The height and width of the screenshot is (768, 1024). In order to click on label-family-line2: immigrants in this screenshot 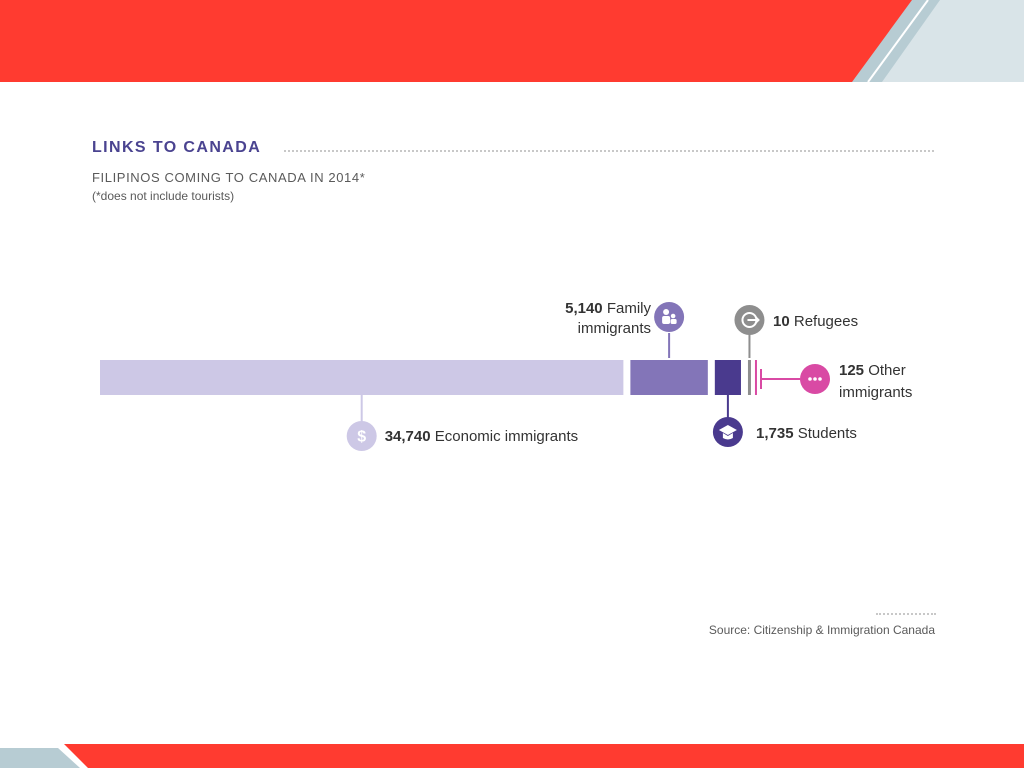, I will do `click(614, 328)`.